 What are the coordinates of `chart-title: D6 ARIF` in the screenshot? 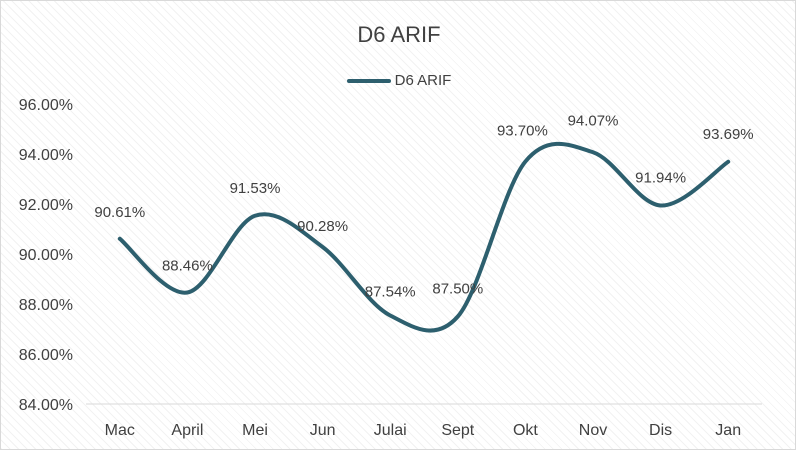 It's located at (399, 34).